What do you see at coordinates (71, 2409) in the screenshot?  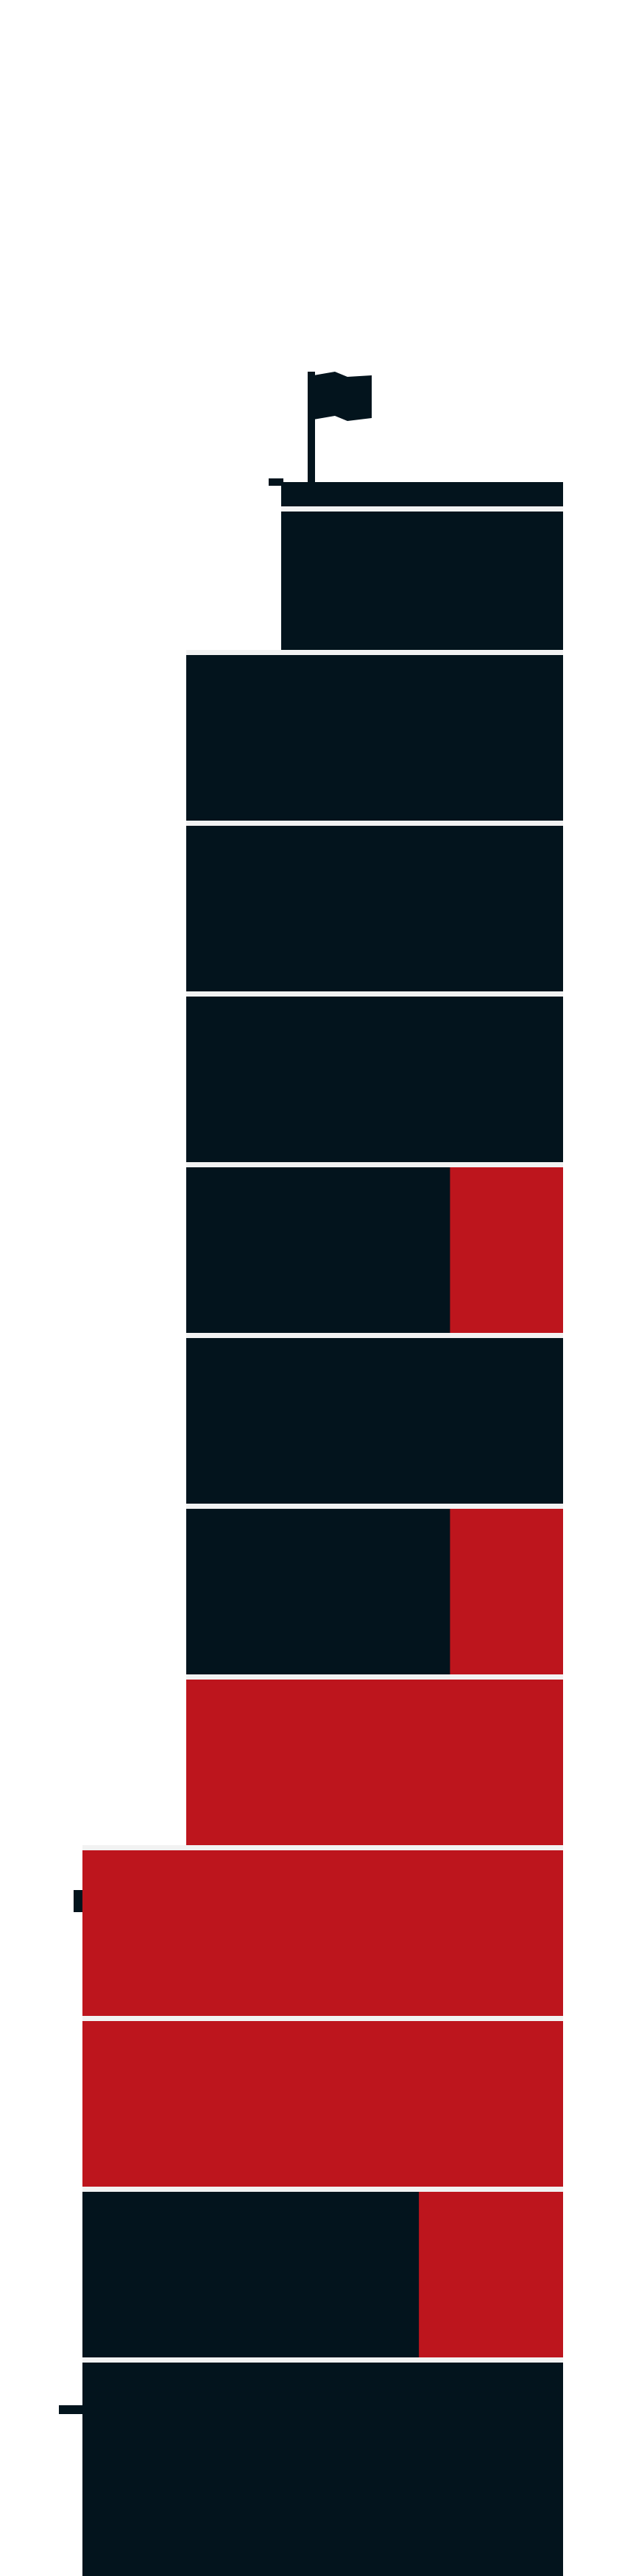 I see `ledge-bottom` at bounding box center [71, 2409].